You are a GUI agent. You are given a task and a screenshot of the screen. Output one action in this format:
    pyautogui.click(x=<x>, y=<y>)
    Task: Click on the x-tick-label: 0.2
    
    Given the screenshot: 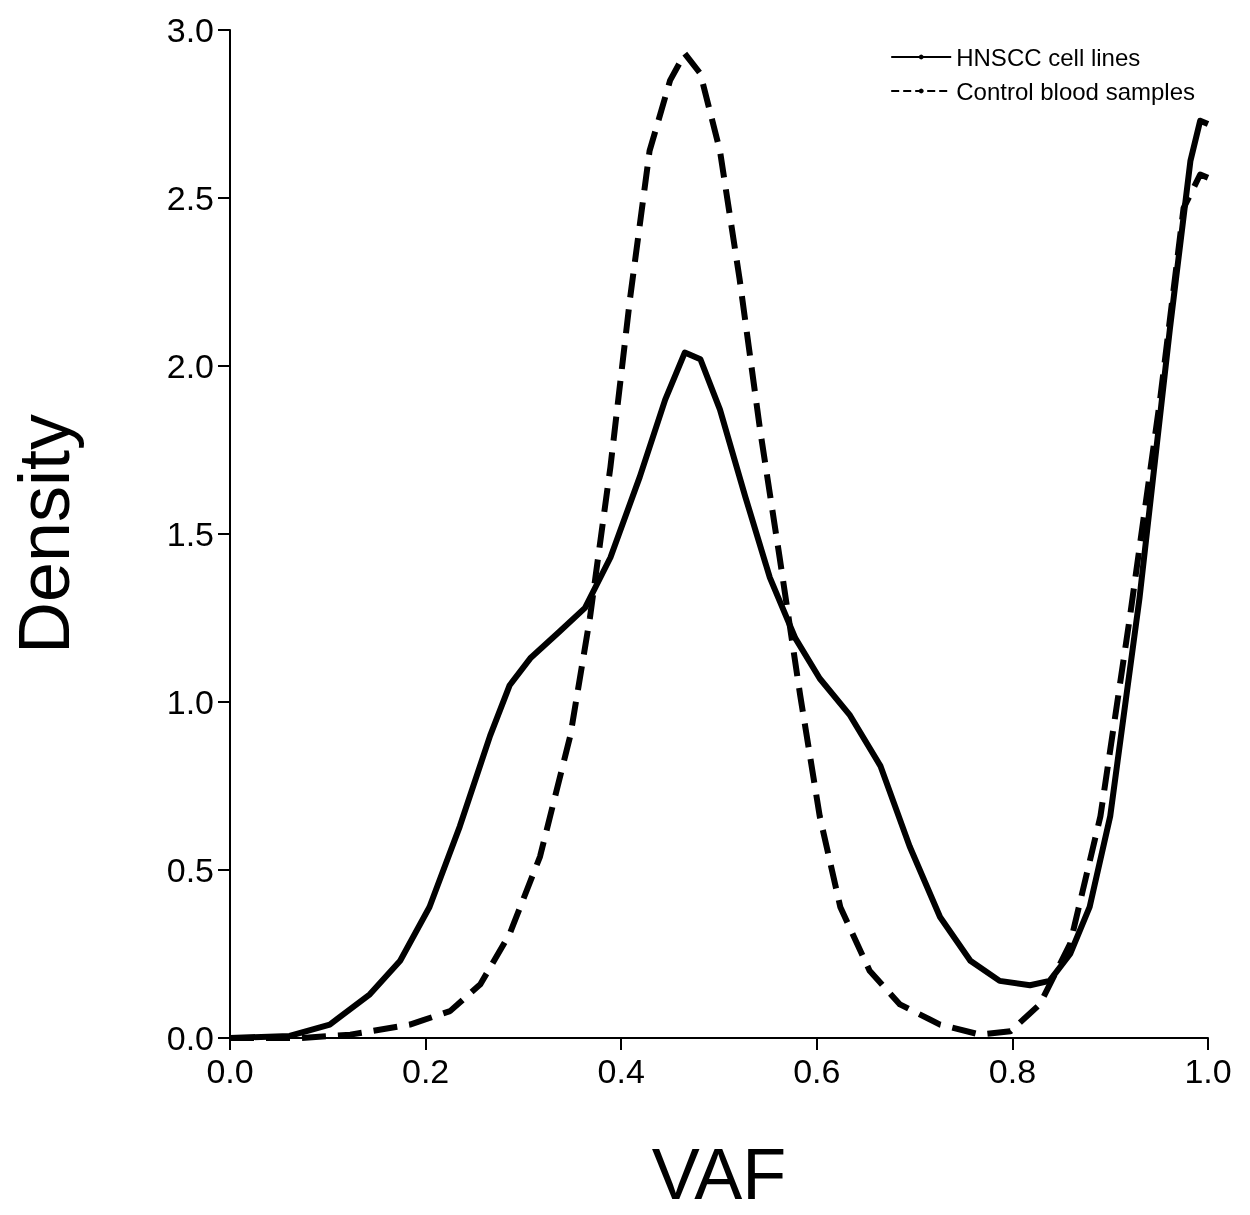 What is the action you would take?
    pyautogui.click(x=425, y=1071)
    